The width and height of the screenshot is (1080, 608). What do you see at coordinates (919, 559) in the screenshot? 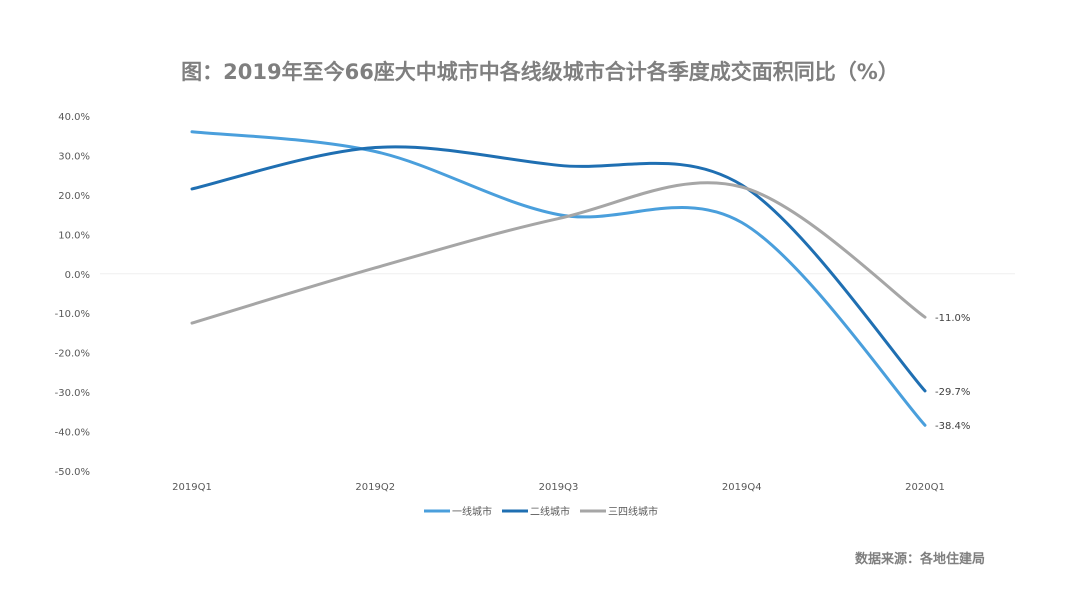
I see `source-note: 数据来源：各地住建局` at bounding box center [919, 559].